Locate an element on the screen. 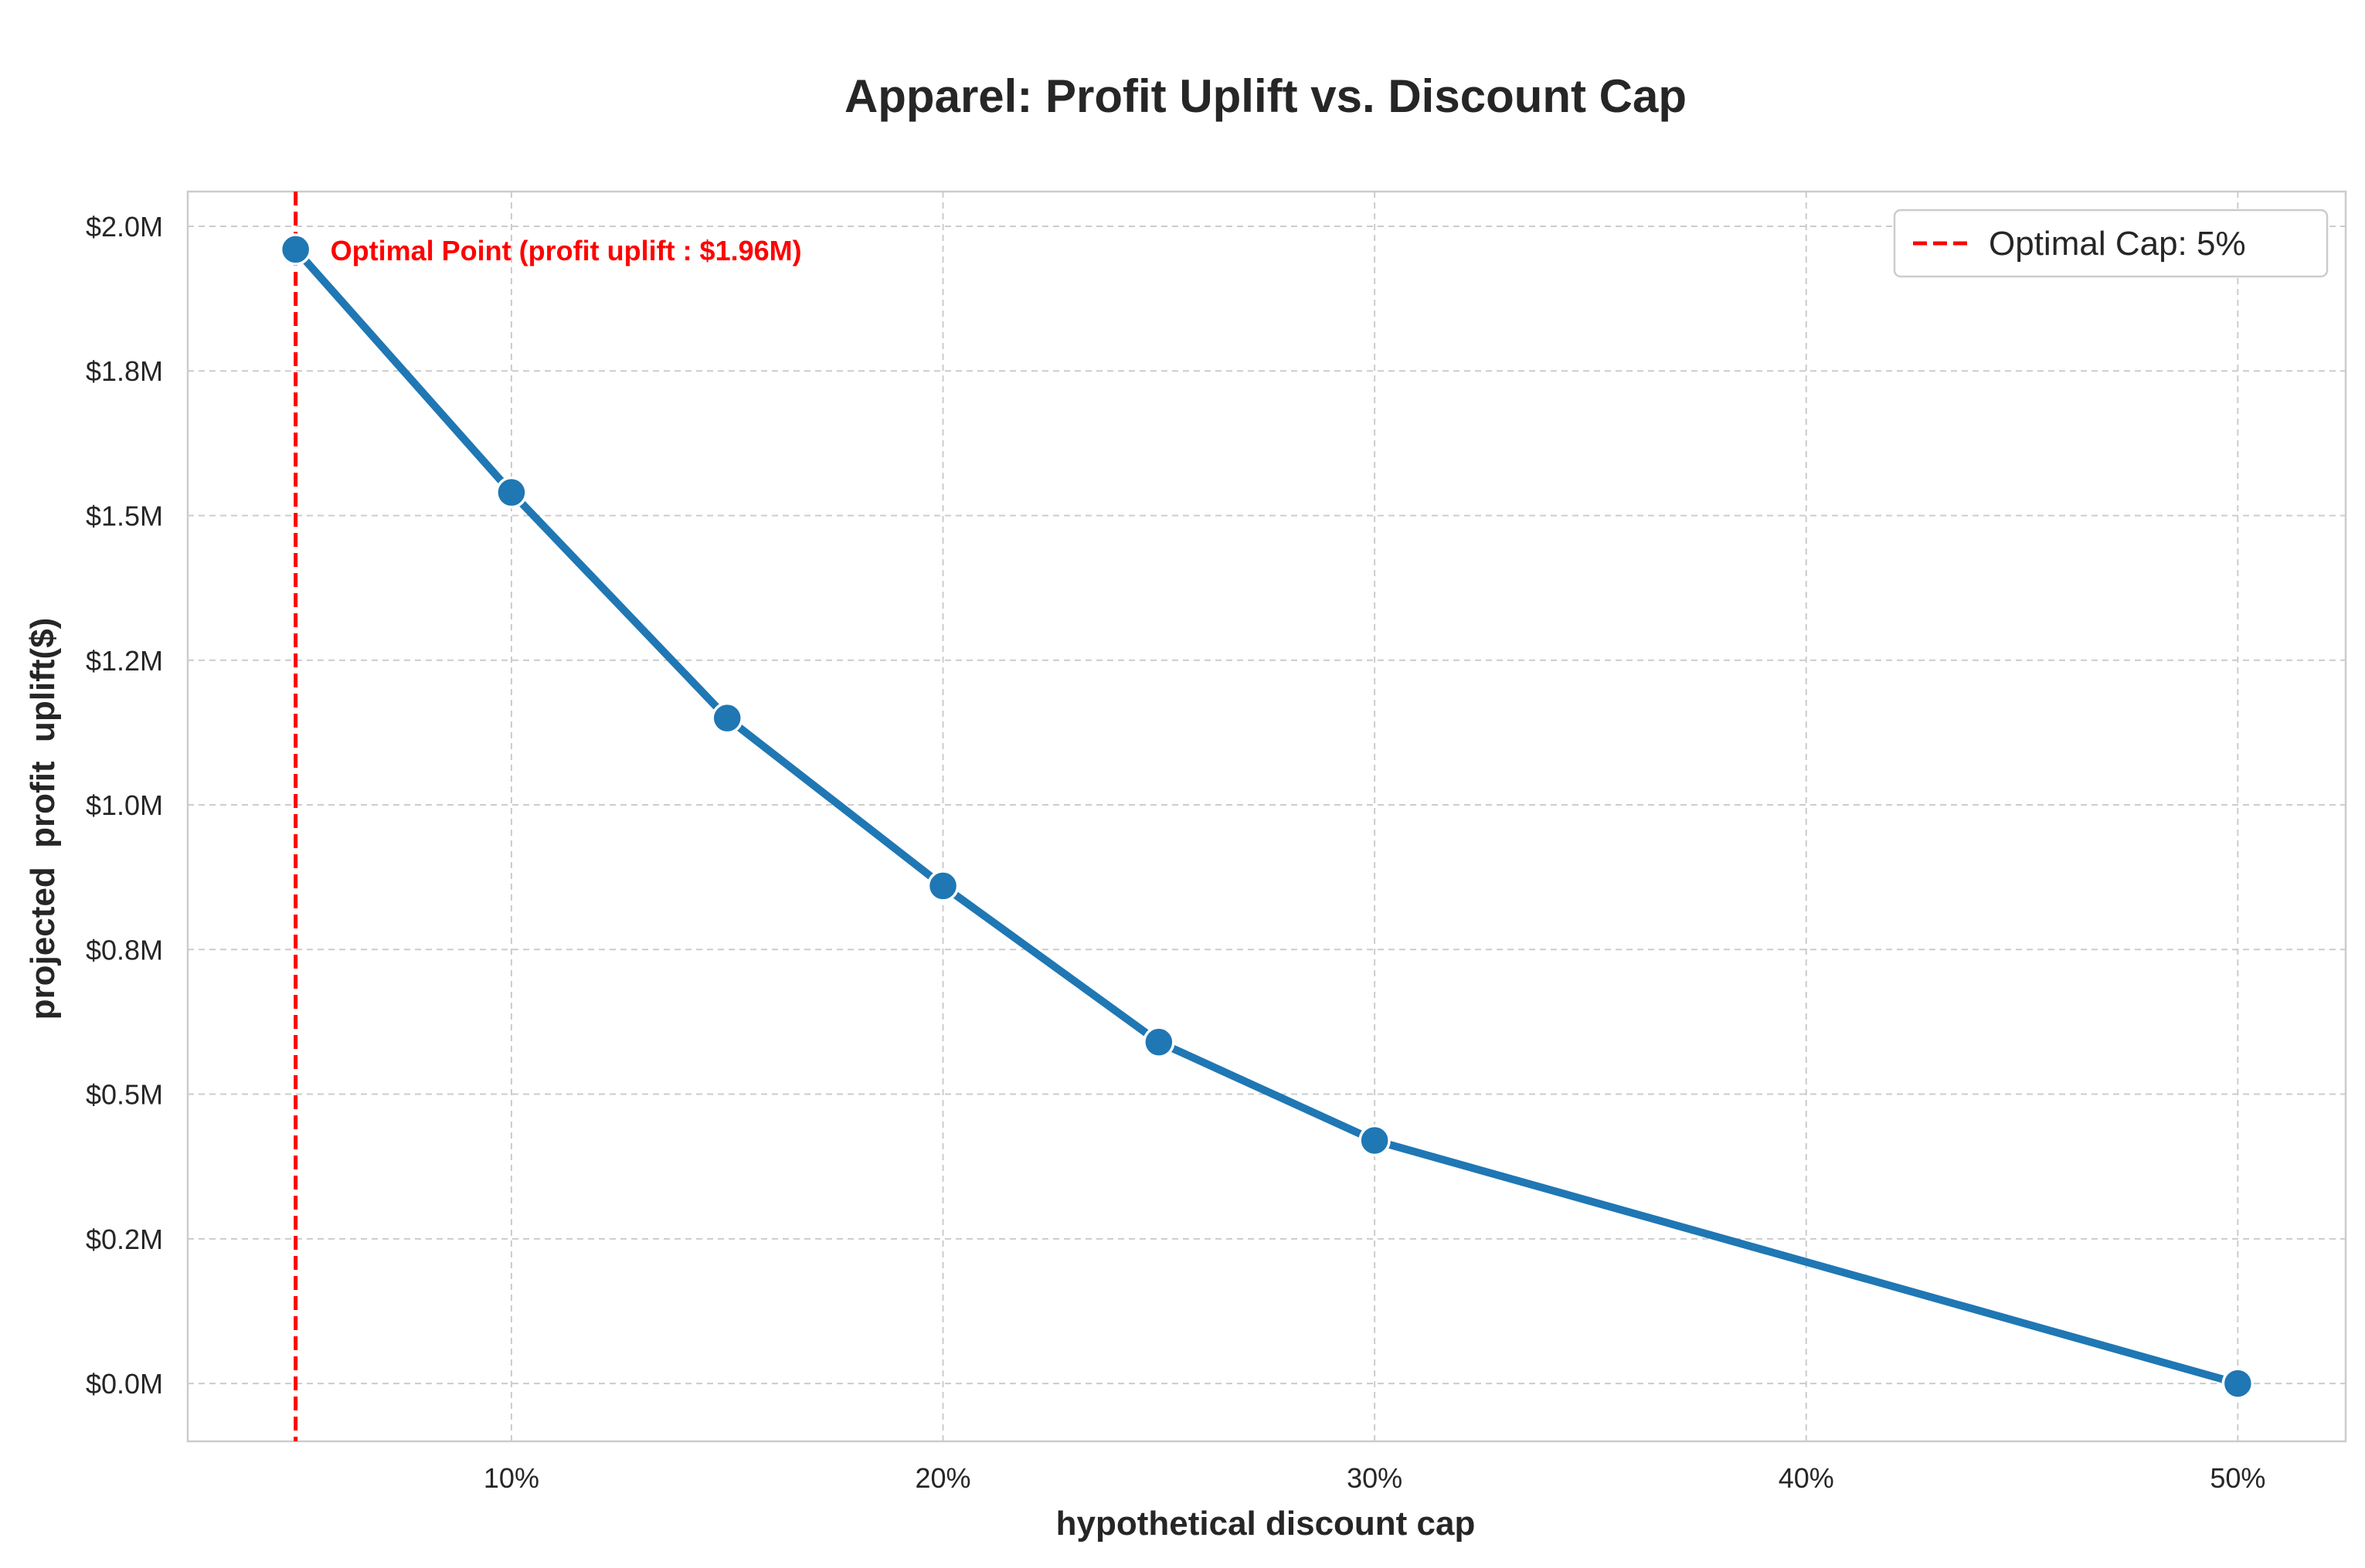  legend: Optimal Cap: 5% is located at coordinates (2111, 243).